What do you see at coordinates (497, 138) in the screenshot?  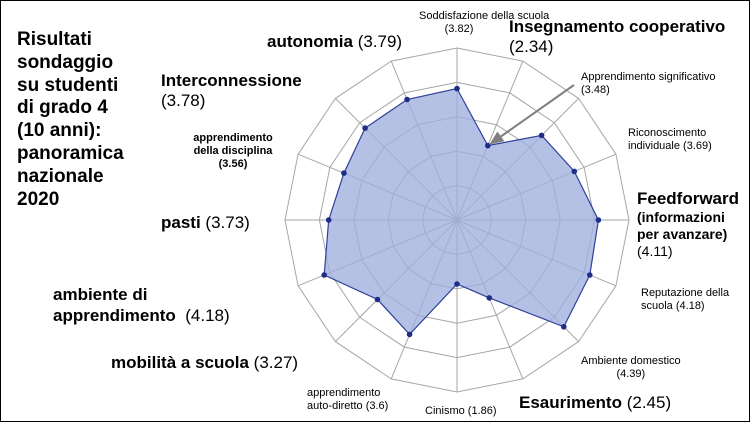 I see `annotation-arrow-head` at bounding box center [497, 138].